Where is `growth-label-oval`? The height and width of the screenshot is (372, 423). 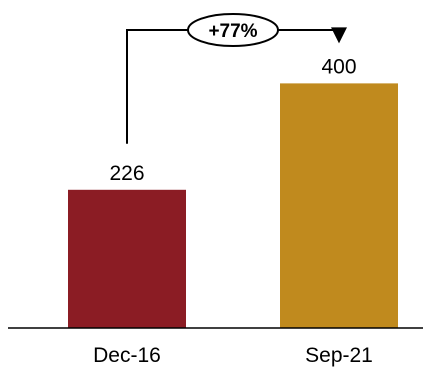
growth-label-oval is located at coordinates (233, 30).